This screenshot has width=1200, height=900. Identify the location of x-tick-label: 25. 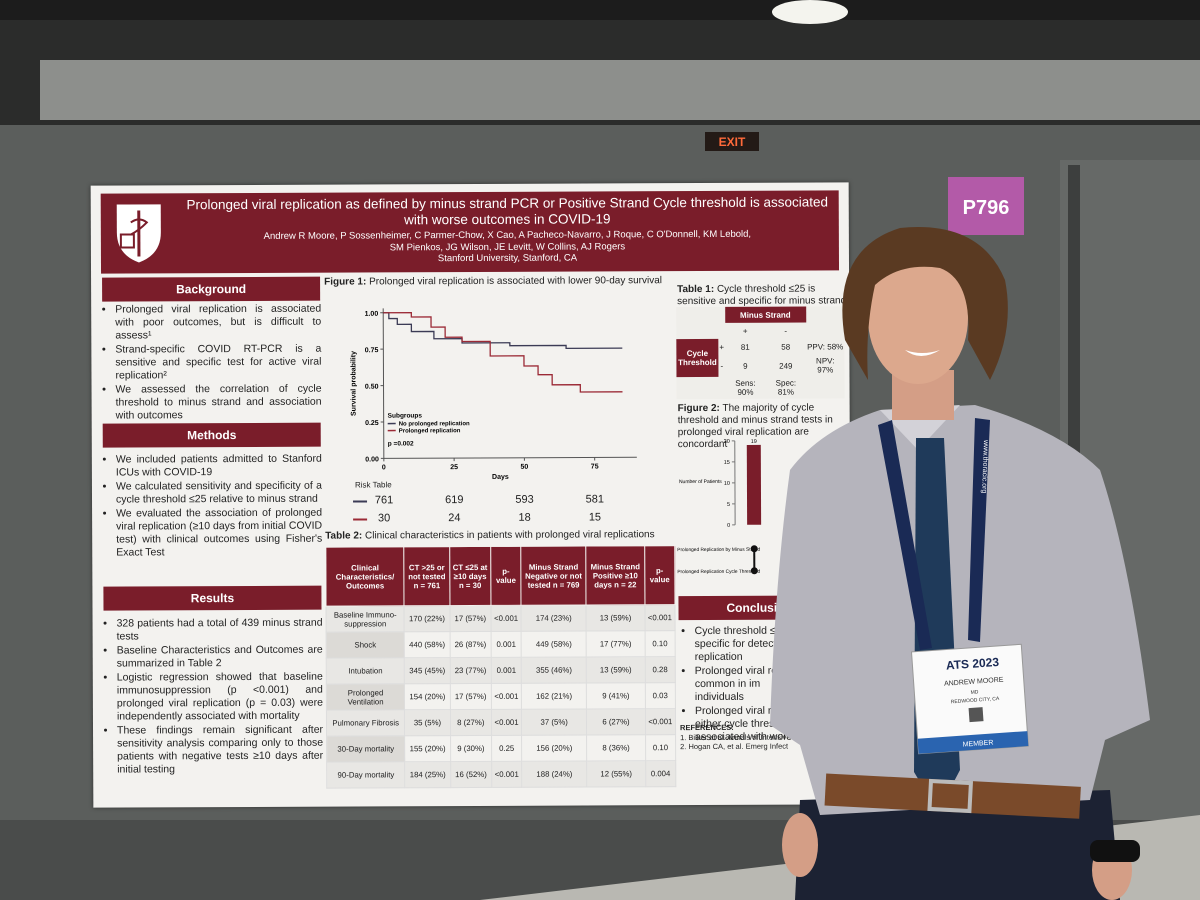
(454, 467).